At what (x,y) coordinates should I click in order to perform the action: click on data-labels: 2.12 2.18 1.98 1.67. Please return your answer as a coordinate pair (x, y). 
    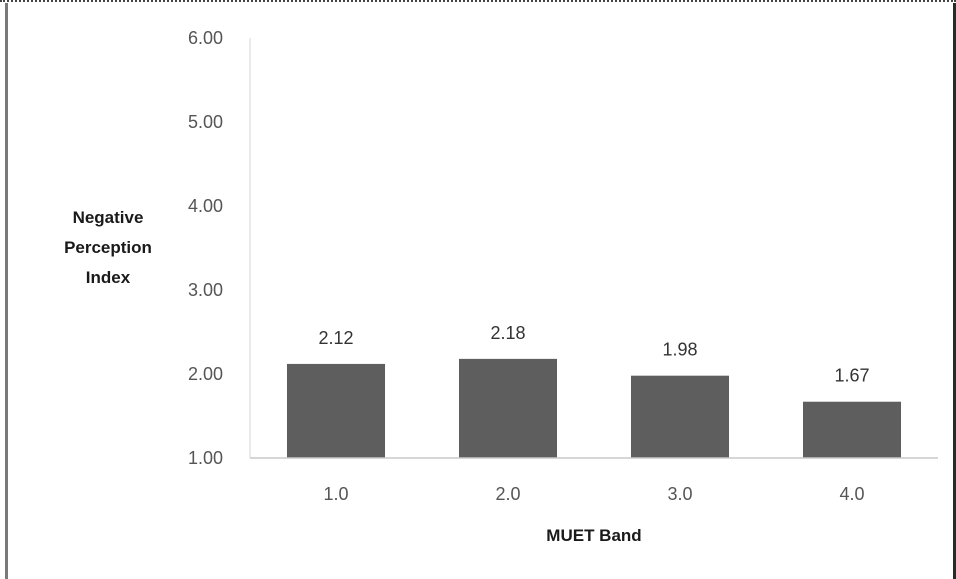
    Looking at the image, I should click on (593, 354).